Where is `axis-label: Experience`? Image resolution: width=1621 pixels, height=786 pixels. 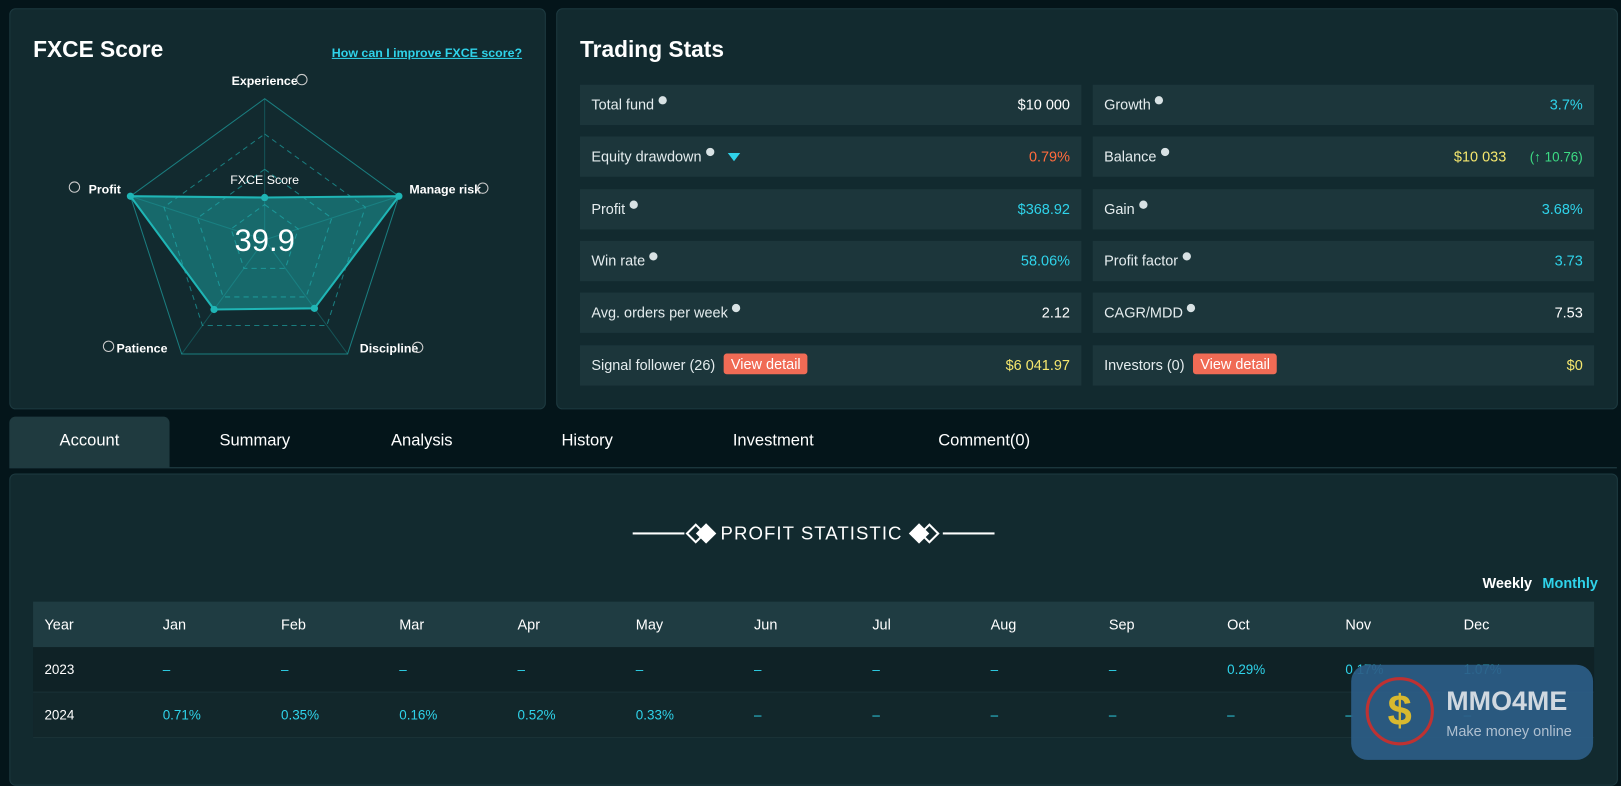
axis-label: Experience is located at coordinates (265, 81).